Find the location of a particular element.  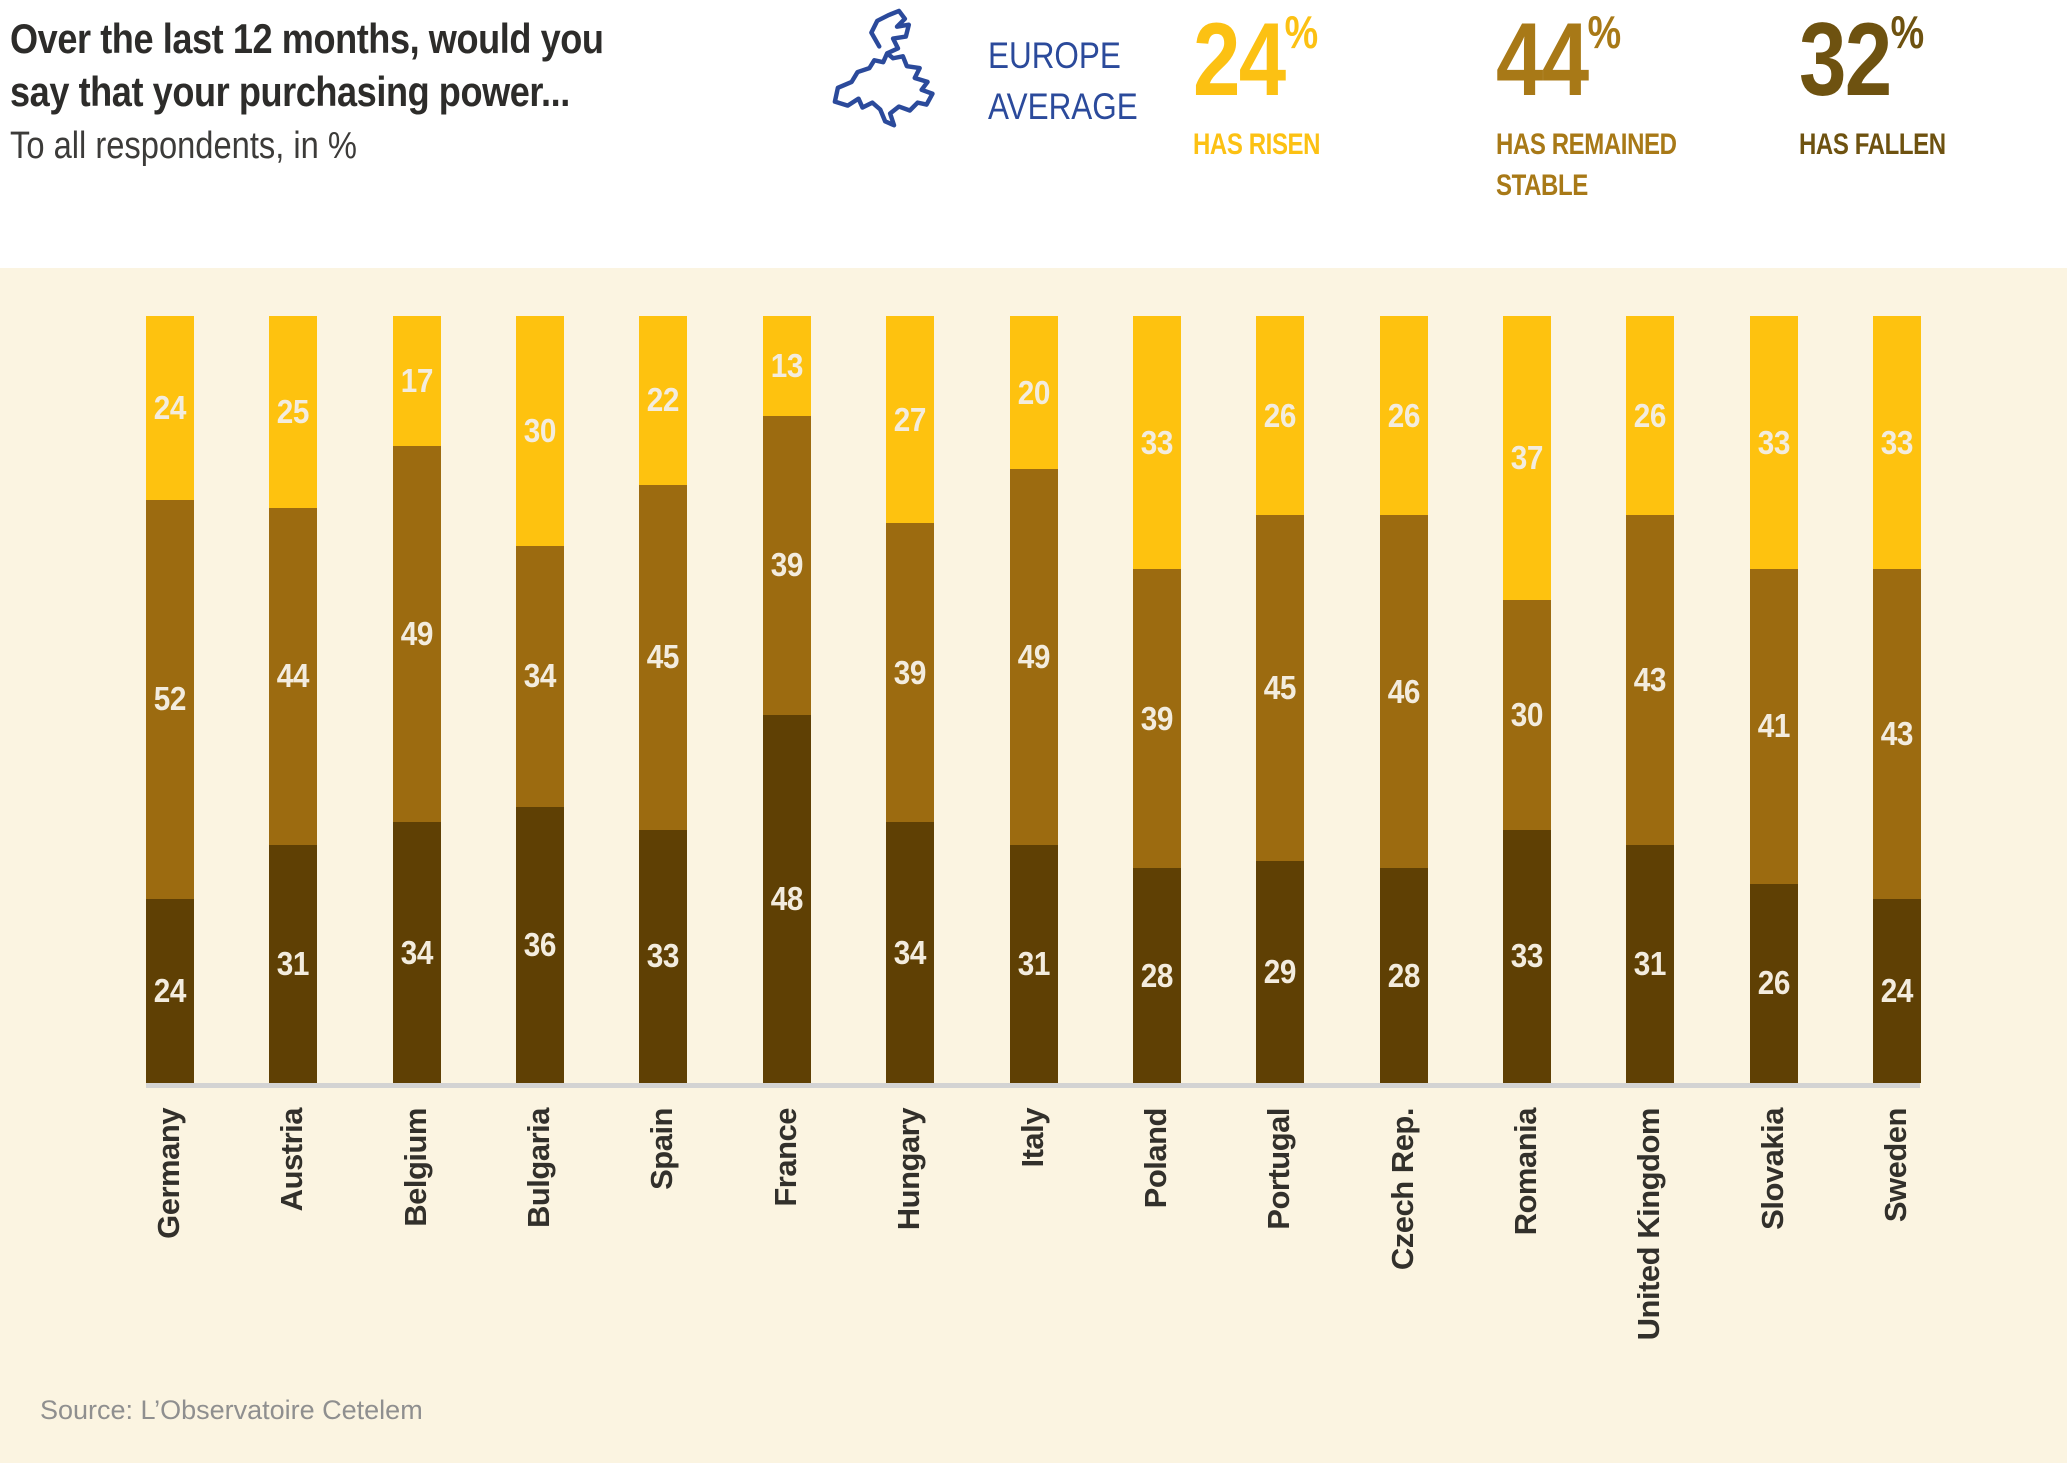

bar-france: 13 39 48 is located at coordinates (787, 699).